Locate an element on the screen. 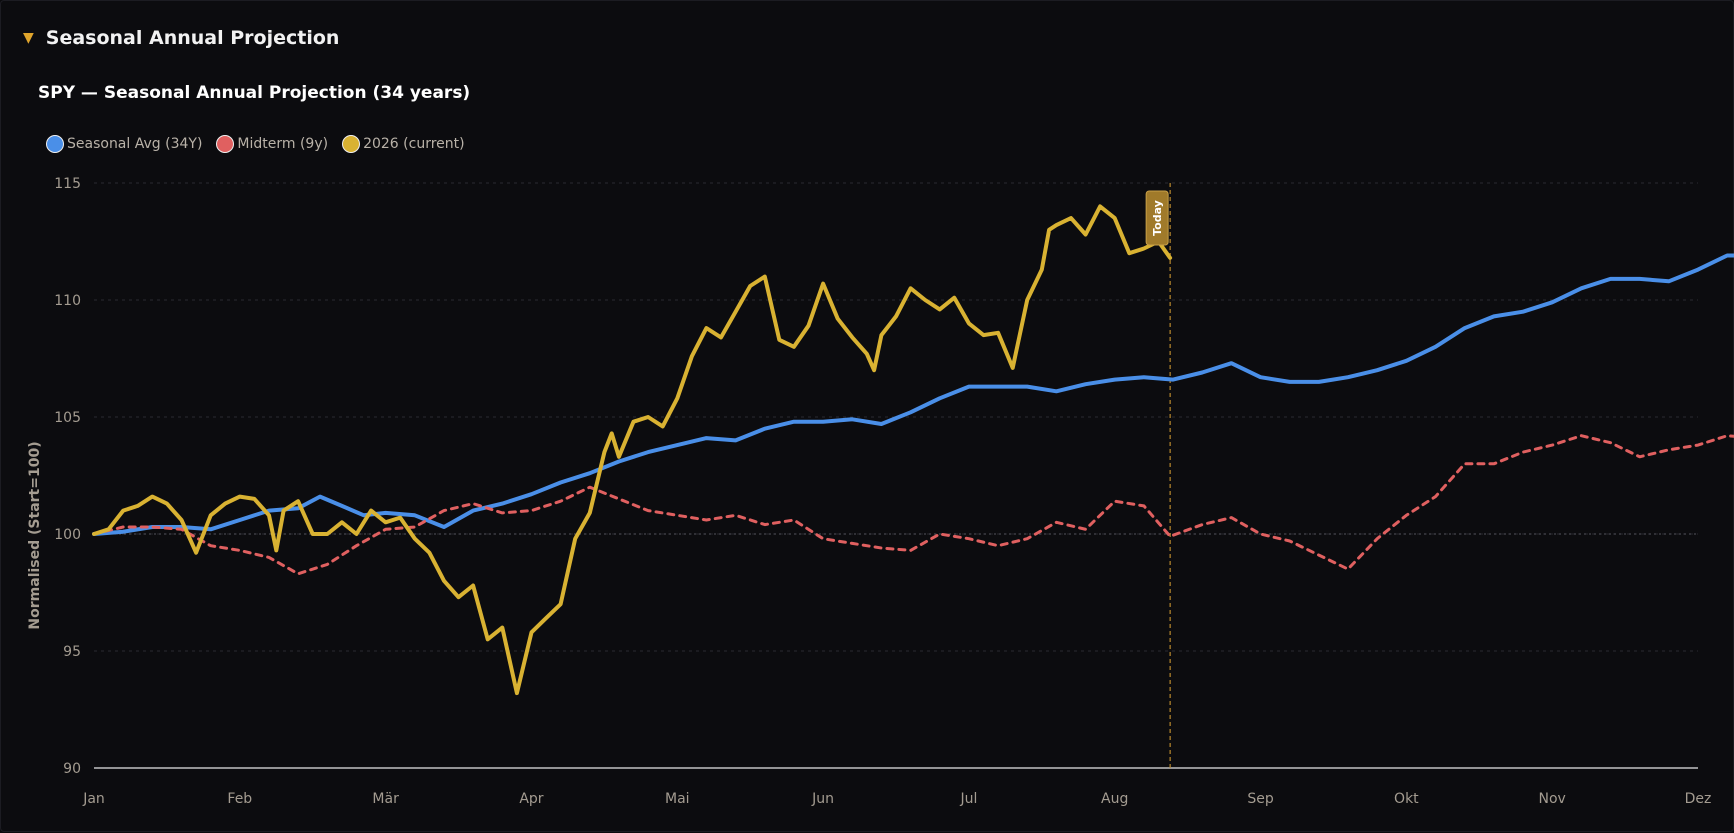 The width and height of the screenshot is (1734, 833). legend-item-midterm: Midterm (9y) is located at coordinates (272, 144).